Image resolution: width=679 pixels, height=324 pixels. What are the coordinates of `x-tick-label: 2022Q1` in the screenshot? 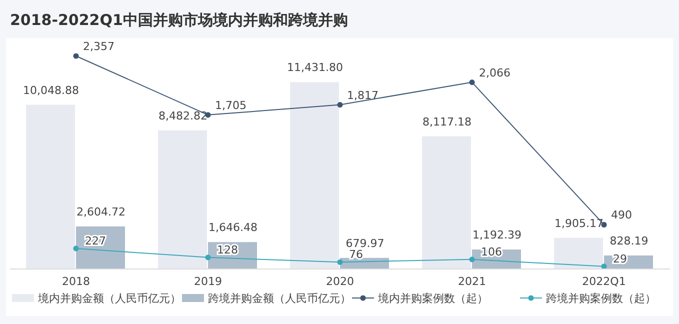 It's located at (604, 281).